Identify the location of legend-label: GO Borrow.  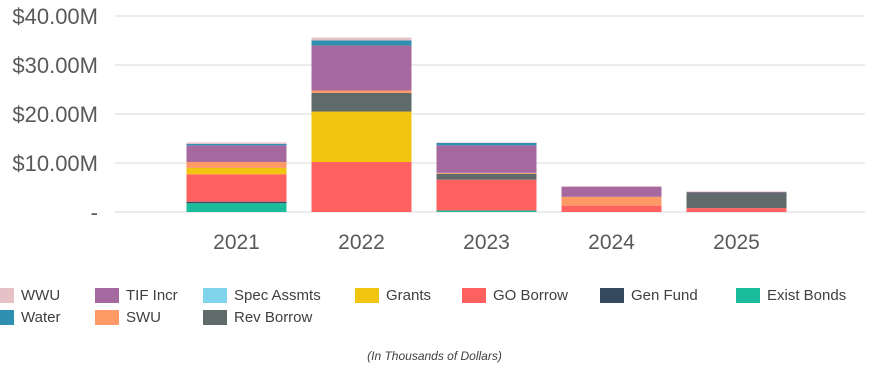
(531, 295).